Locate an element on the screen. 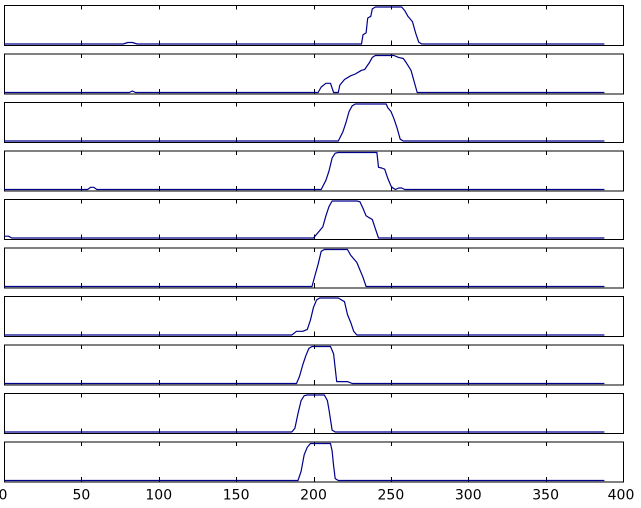  x-tick-label: 400 is located at coordinates (621, 496).